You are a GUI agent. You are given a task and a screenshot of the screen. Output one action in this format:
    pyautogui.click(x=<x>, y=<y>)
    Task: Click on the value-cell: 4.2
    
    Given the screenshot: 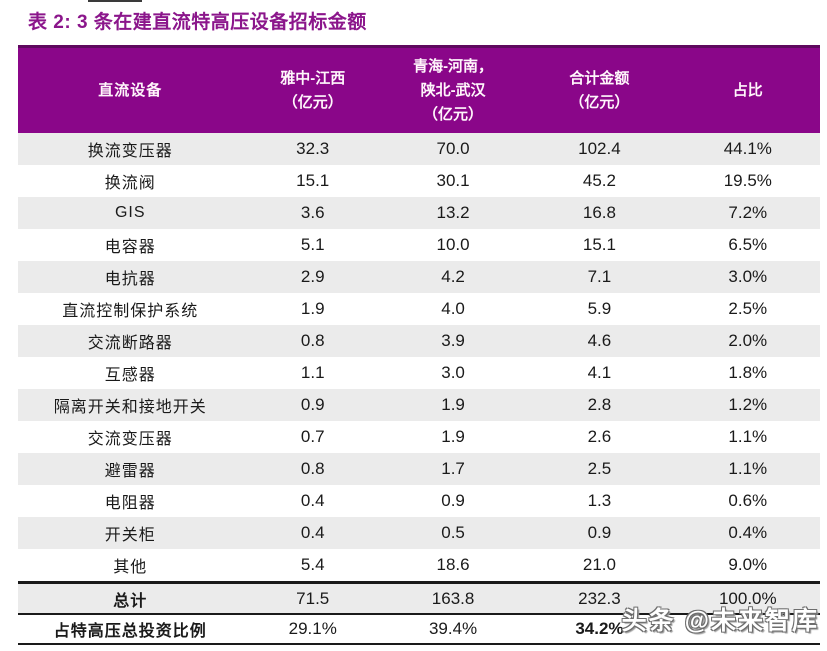 What is the action you would take?
    pyautogui.click(x=453, y=276)
    